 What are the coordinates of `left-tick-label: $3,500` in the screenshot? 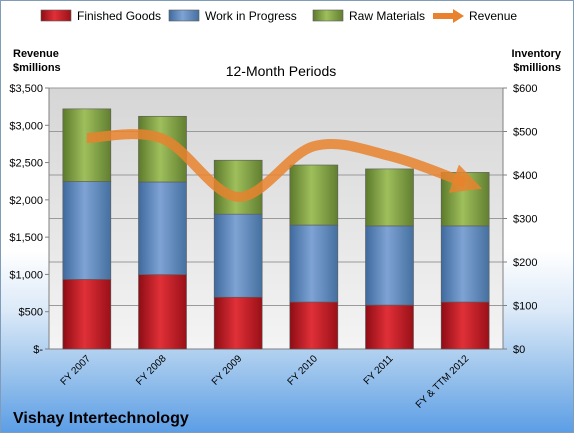 It's located at (26, 89).